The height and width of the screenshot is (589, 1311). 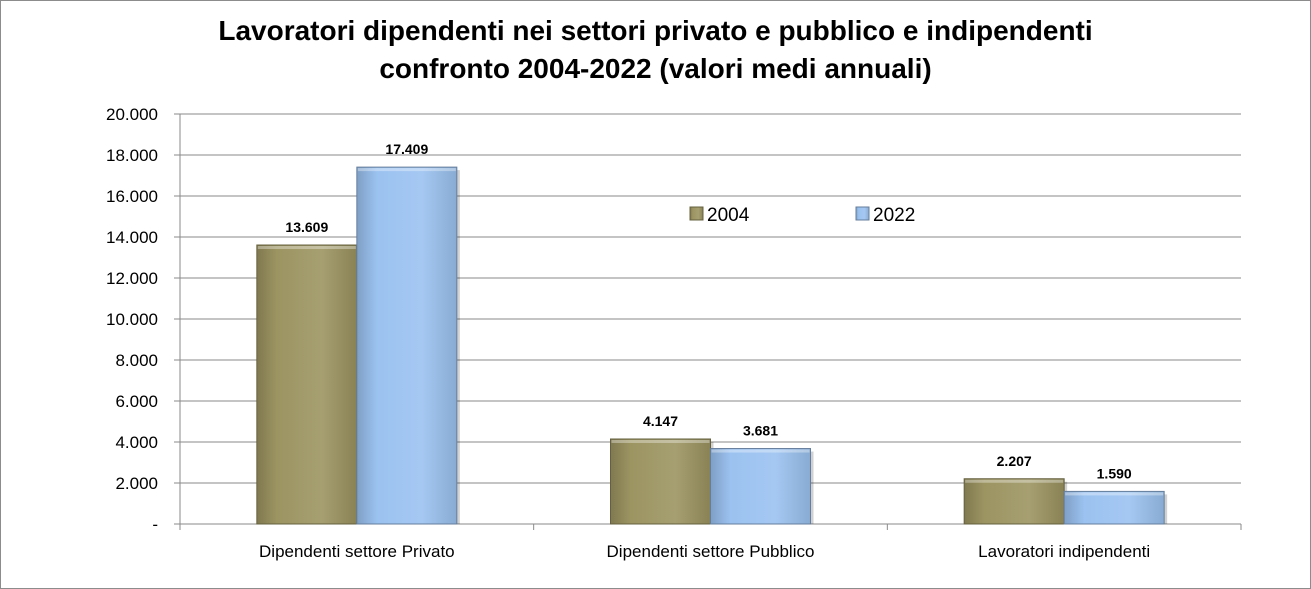 I want to click on y-tick-label: 18.000, so click(x=132, y=155).